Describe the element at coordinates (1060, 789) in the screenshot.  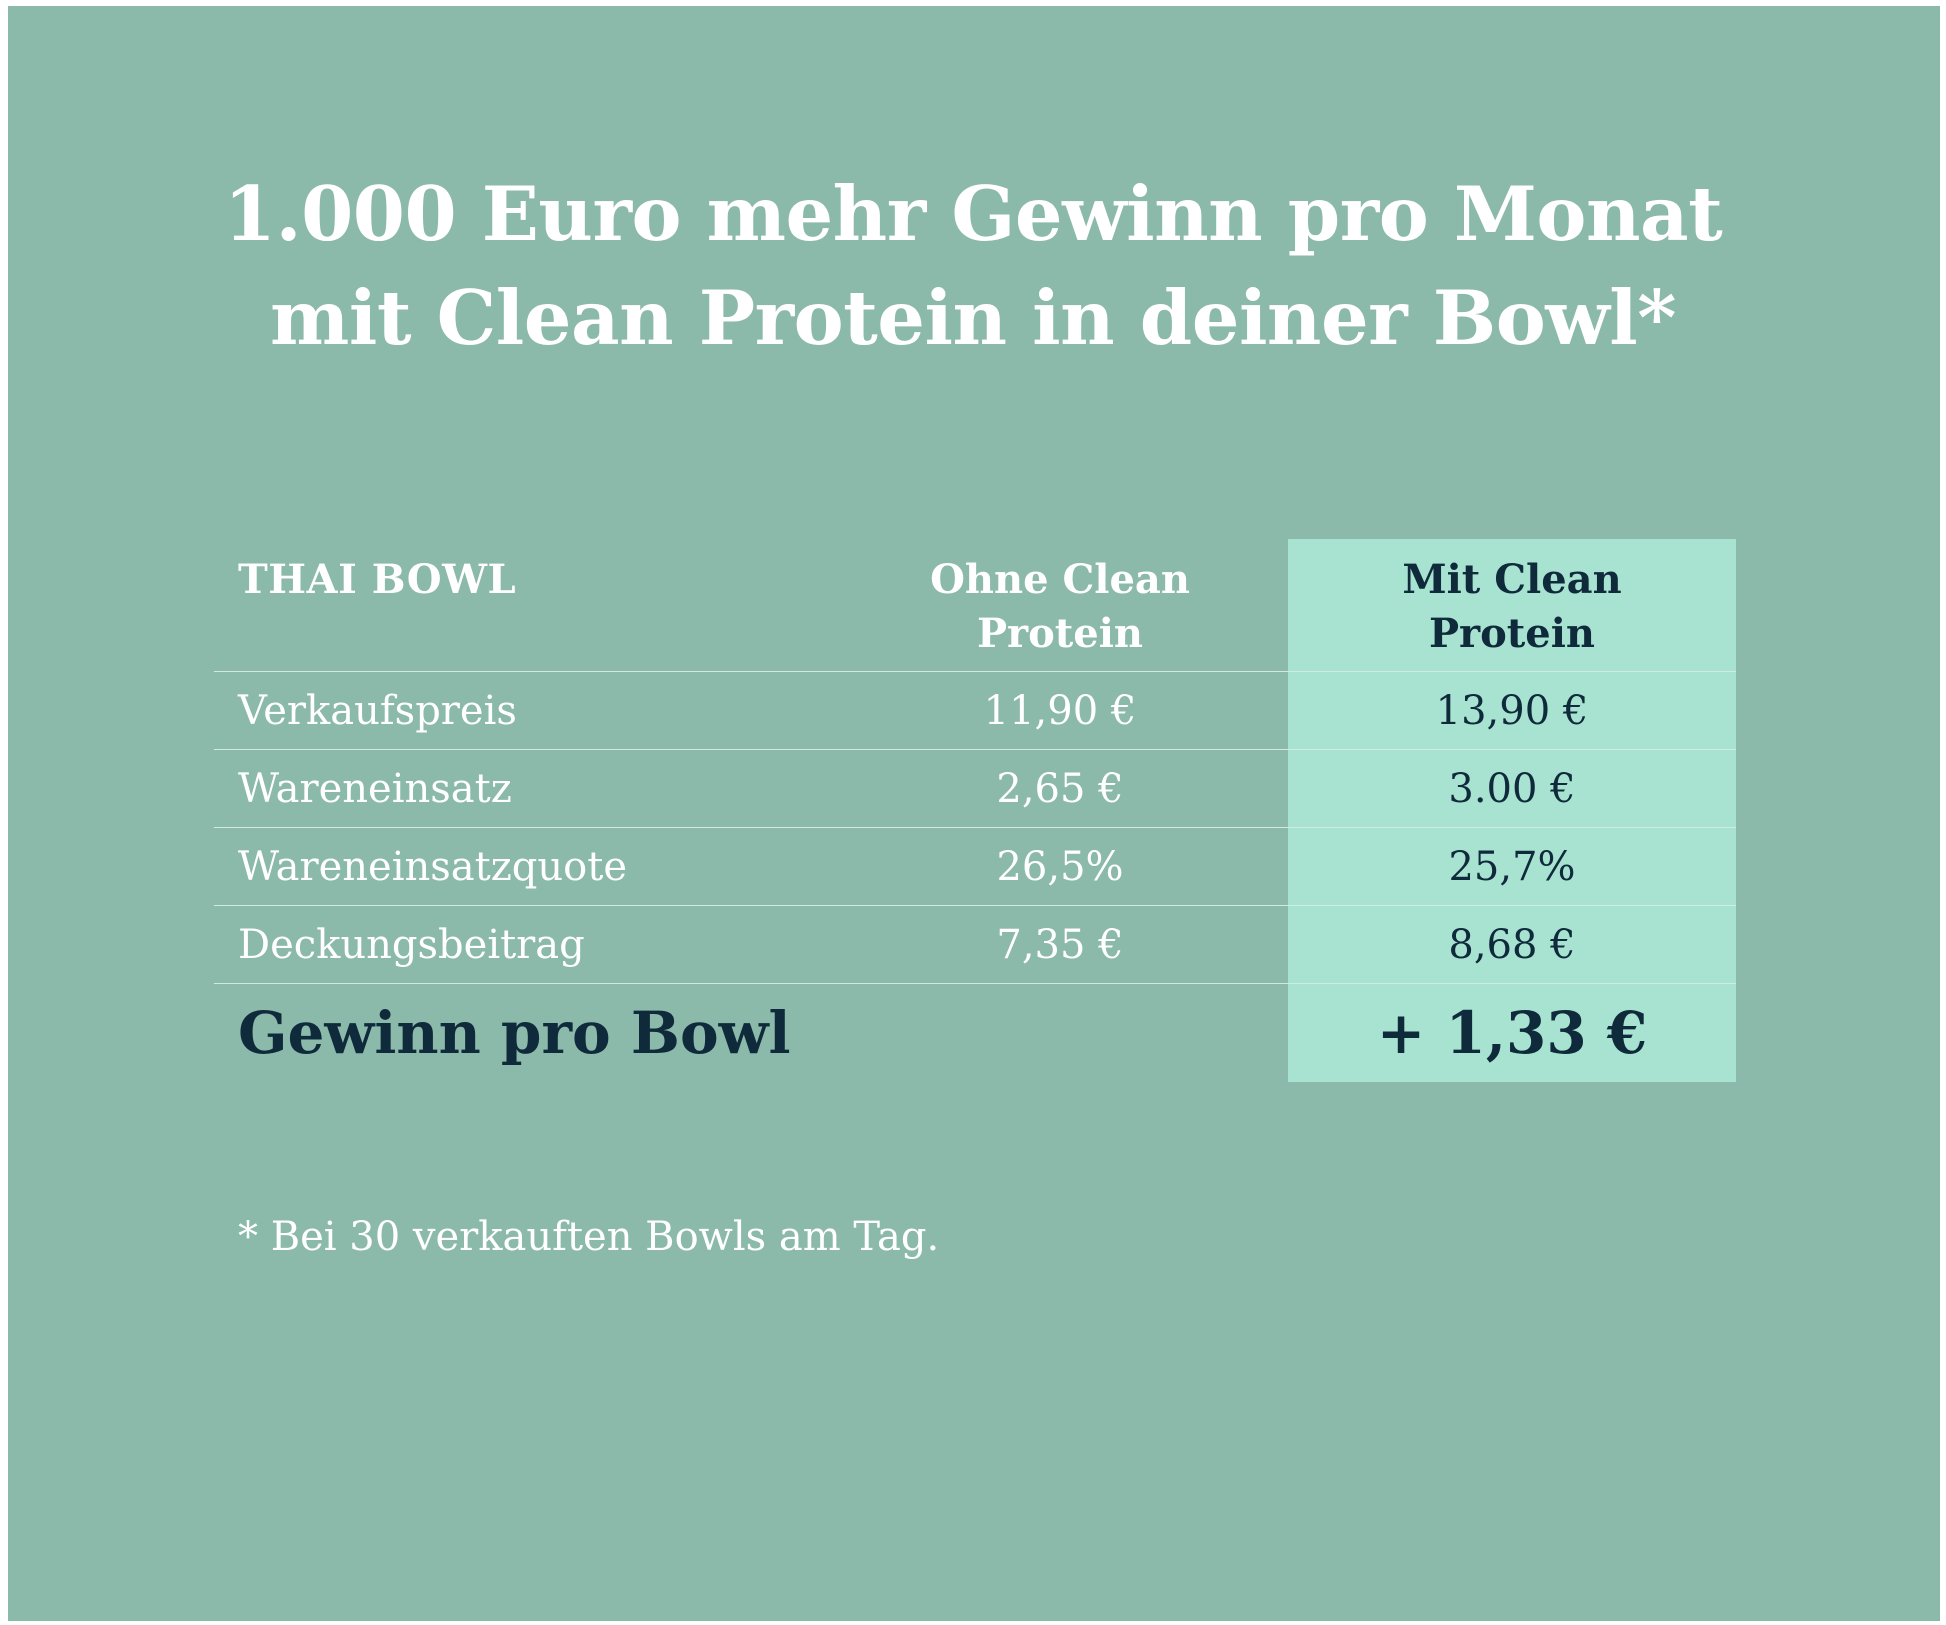
I see `value-without: 2,65 €` at that location.